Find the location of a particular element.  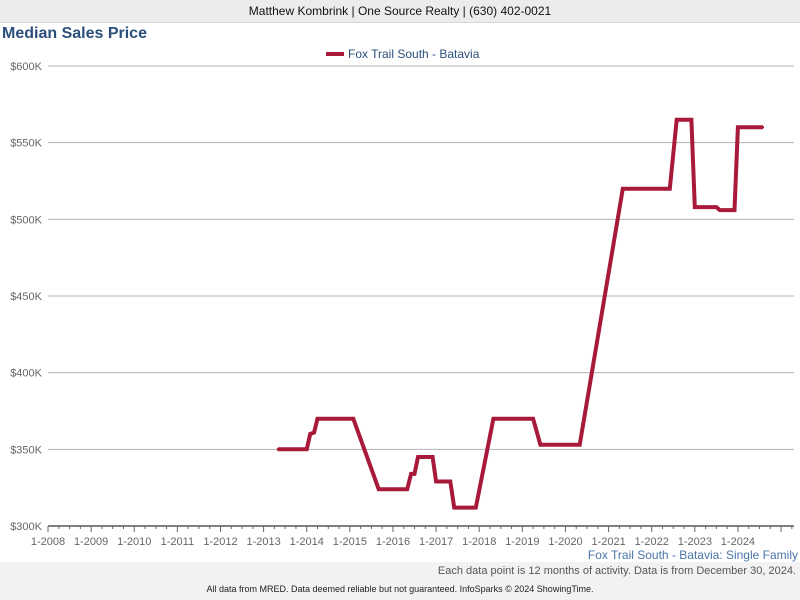

legend-label: Fox Trail South - Batavia is located at coordinates (414, 54).